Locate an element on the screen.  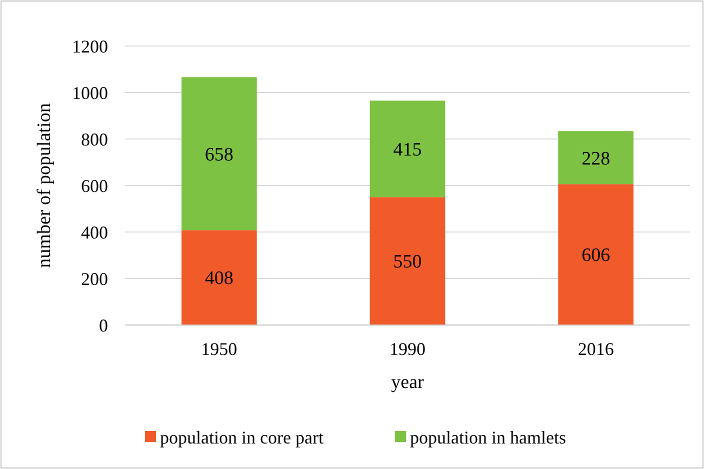
x-tick-label: 1950 is located at coordinates (219, 349).